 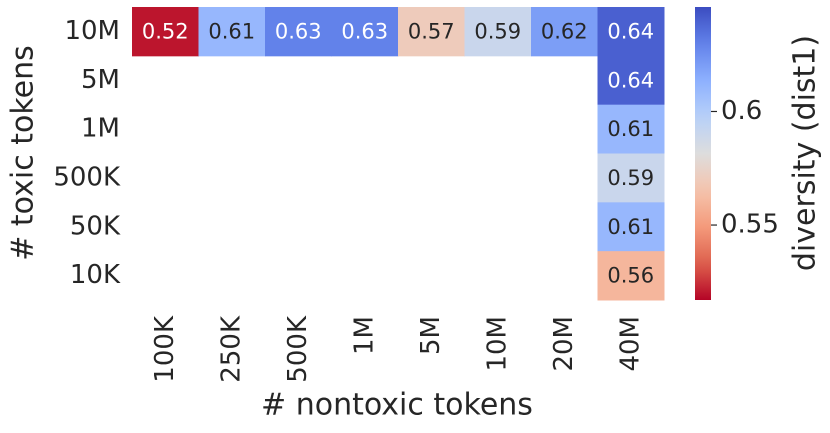 I want to click on colorbar, so click(x=703, y=153).